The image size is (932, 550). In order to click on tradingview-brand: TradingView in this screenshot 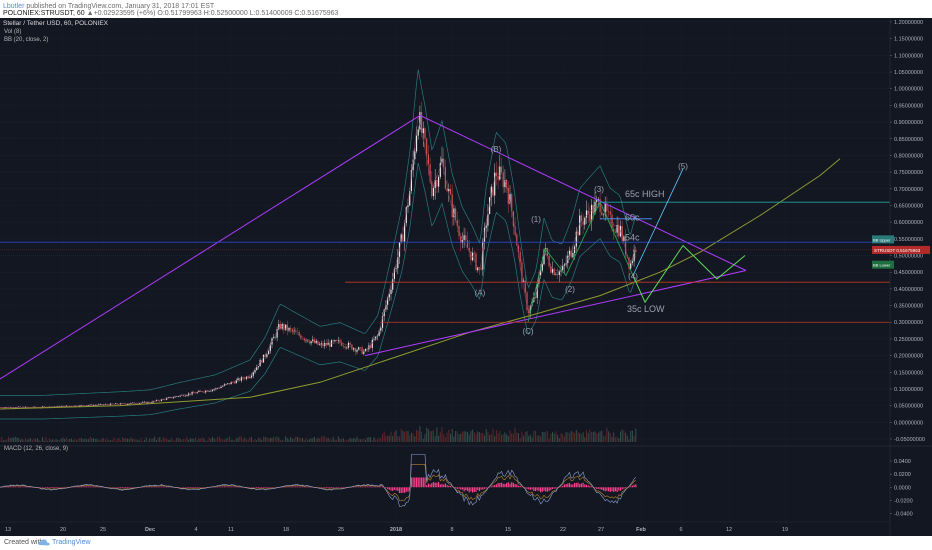, I will do `click(71, 542)`.